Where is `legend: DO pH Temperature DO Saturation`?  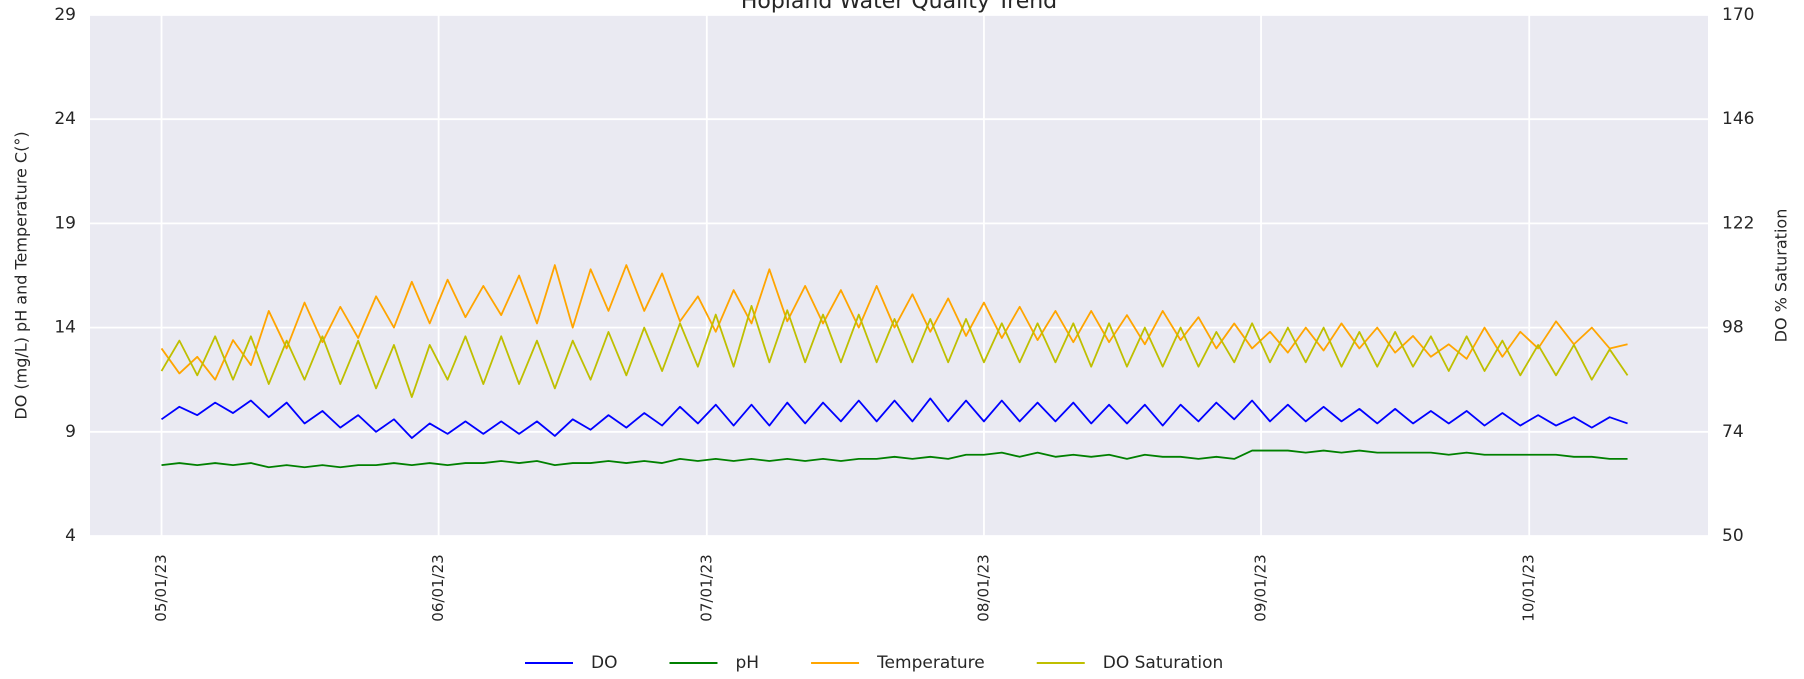 legend: DO pH Temperature DO Saturation is located at coordinates (874, 663).